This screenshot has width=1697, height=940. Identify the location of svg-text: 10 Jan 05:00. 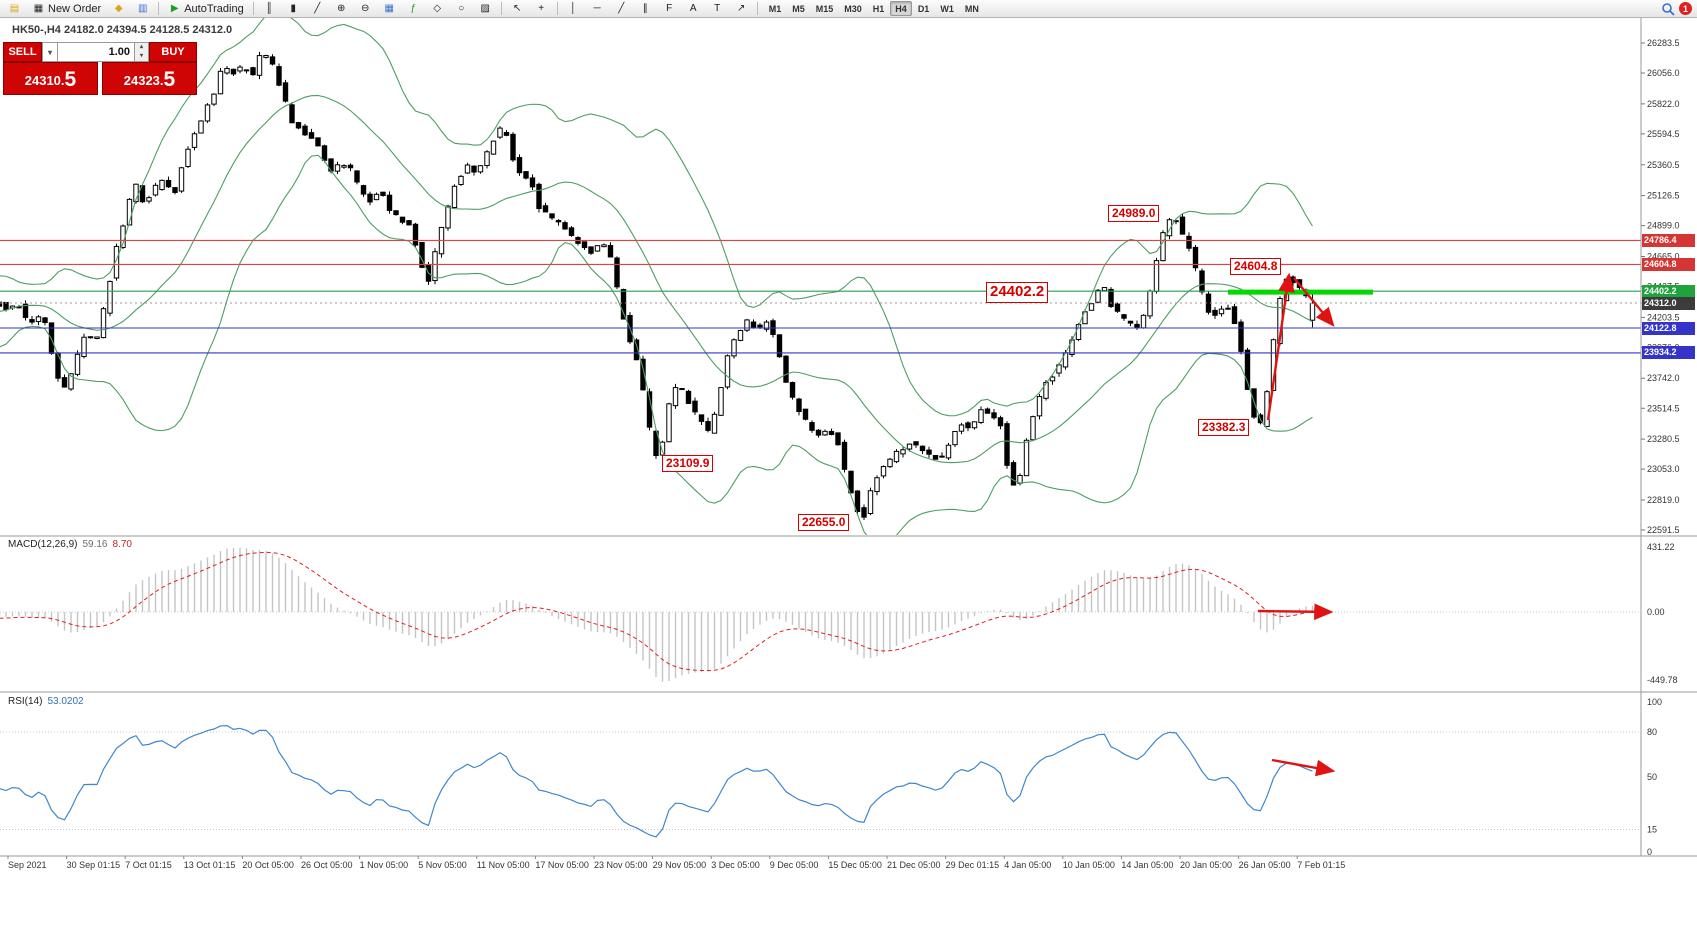
(1089, 865).